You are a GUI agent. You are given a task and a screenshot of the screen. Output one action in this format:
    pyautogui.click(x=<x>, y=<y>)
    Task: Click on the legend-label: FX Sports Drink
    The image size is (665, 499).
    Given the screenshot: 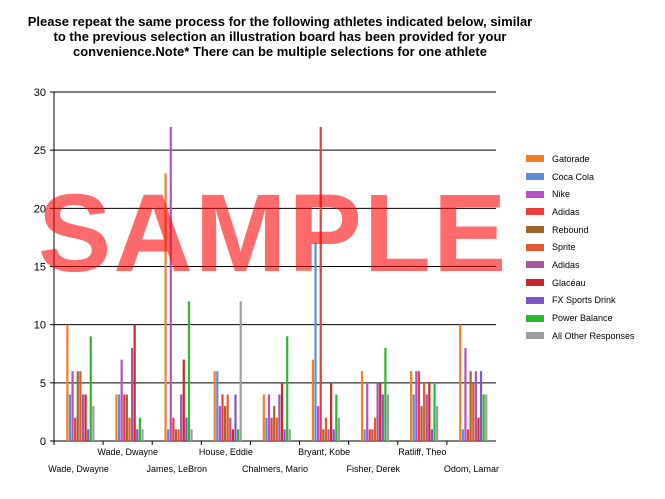 What is the action you would take?
    pyautogui.click(x=584, y=300)
    